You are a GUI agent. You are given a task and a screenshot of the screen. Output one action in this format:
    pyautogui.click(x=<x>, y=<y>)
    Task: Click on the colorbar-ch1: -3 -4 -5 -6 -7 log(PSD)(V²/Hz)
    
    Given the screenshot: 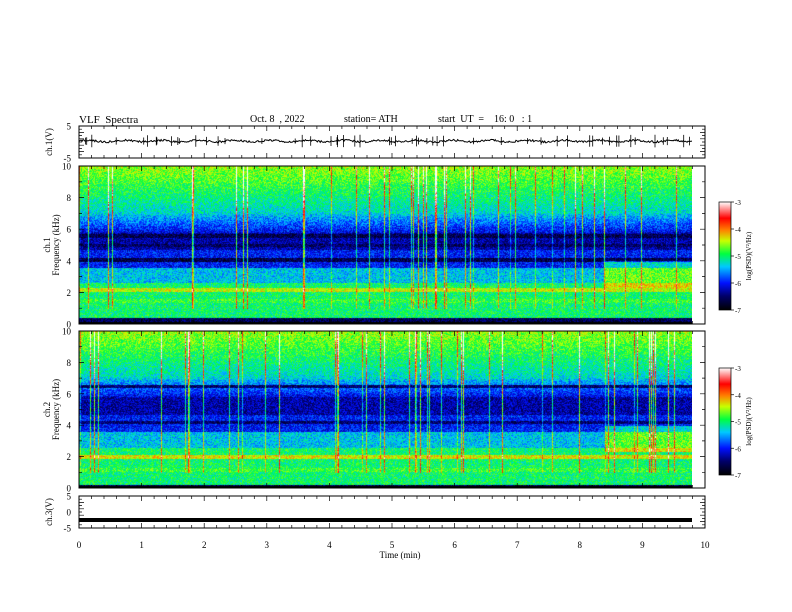 What is the action you would take?
    pyautogui.click(x=735, y=257)
    